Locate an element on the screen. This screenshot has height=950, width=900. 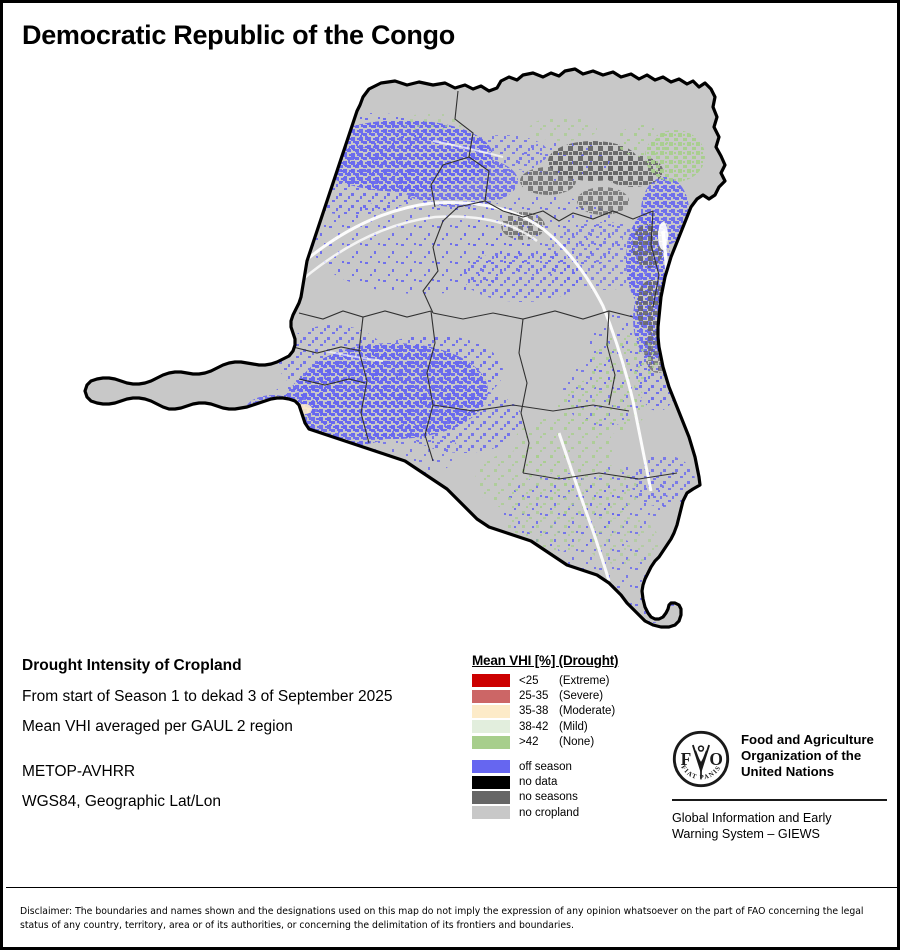
legend-name-extreme: (Extreme) is located at coordinates (584, 680).